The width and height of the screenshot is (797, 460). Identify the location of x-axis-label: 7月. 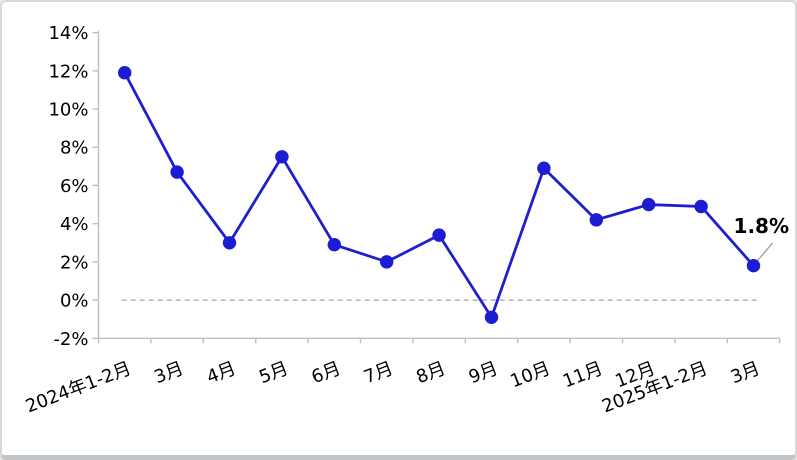
(378, 373).